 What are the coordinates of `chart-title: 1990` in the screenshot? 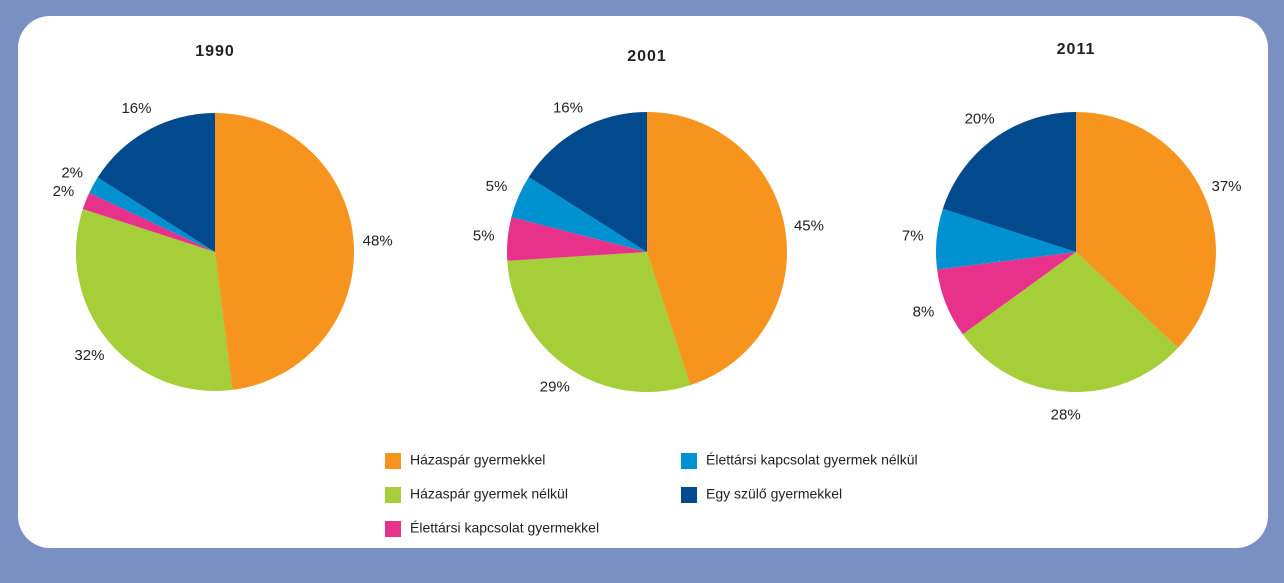 It's located at (215, 51).